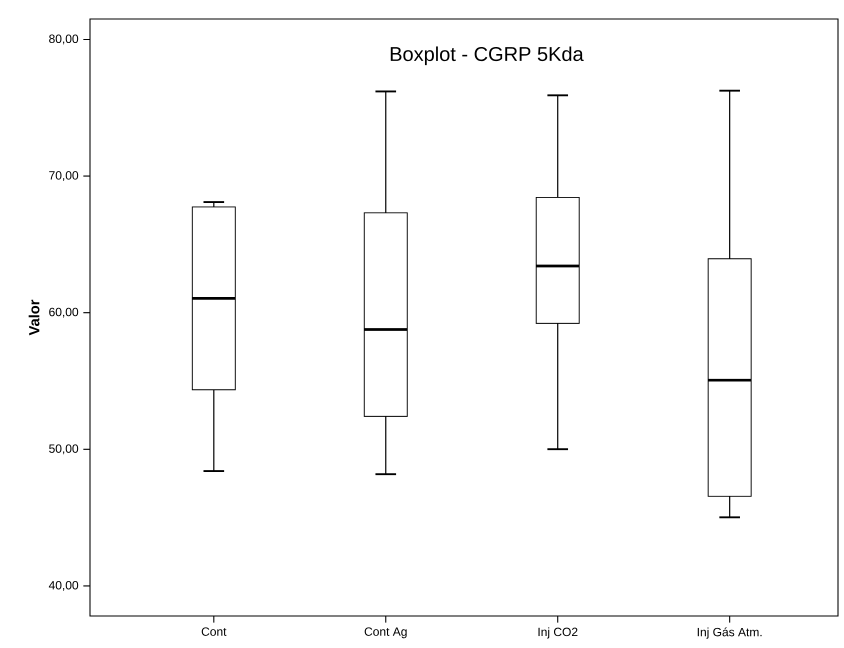 The image size is (844, 648). I want to click on text: Boxplot - CGRP 5Kda, so click(487, 56).